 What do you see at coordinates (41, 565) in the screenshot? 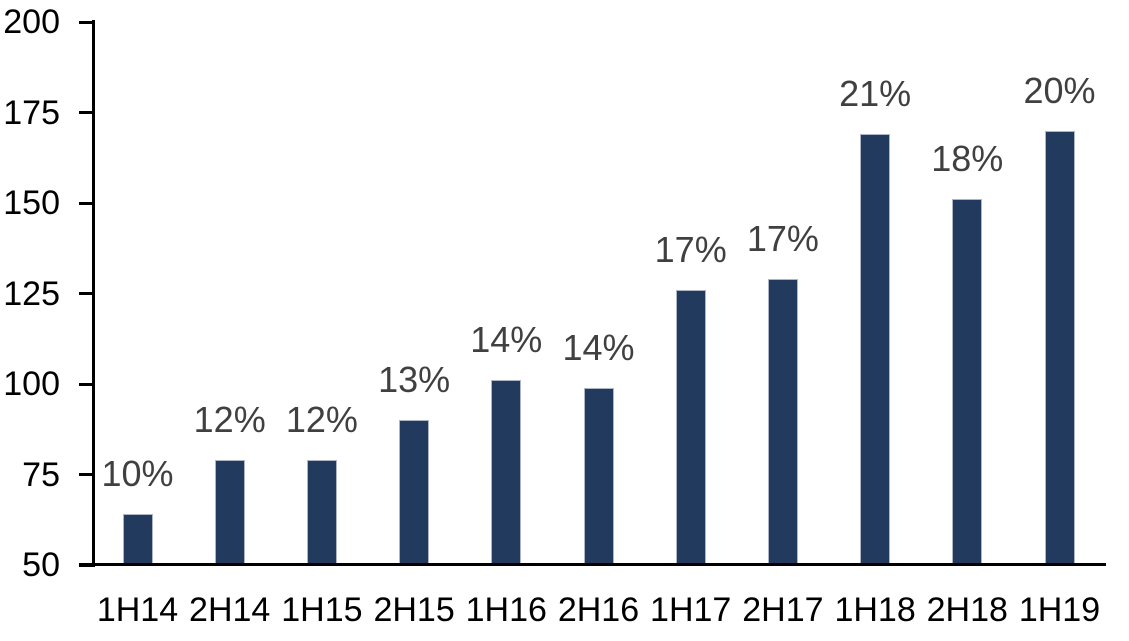
I see `y-axis-label: 50` at bounding box center [41, 565].